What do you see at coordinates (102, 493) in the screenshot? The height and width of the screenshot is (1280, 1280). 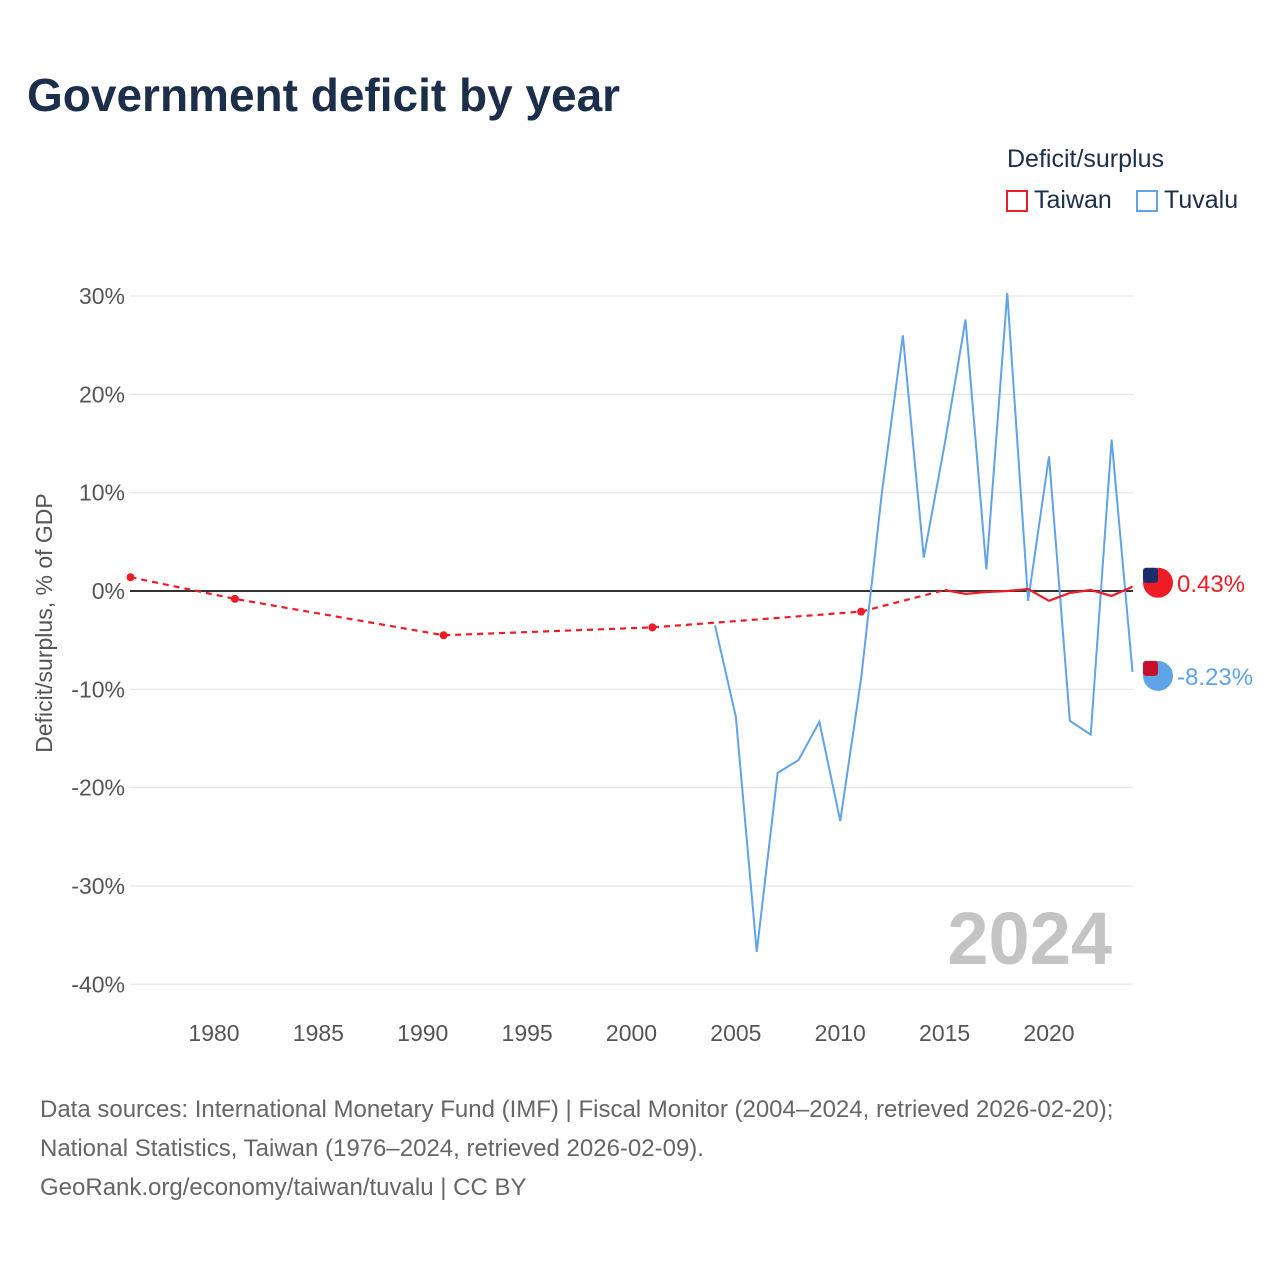 I see `y-tick-label: 10%` at bounding box center [102, 493].